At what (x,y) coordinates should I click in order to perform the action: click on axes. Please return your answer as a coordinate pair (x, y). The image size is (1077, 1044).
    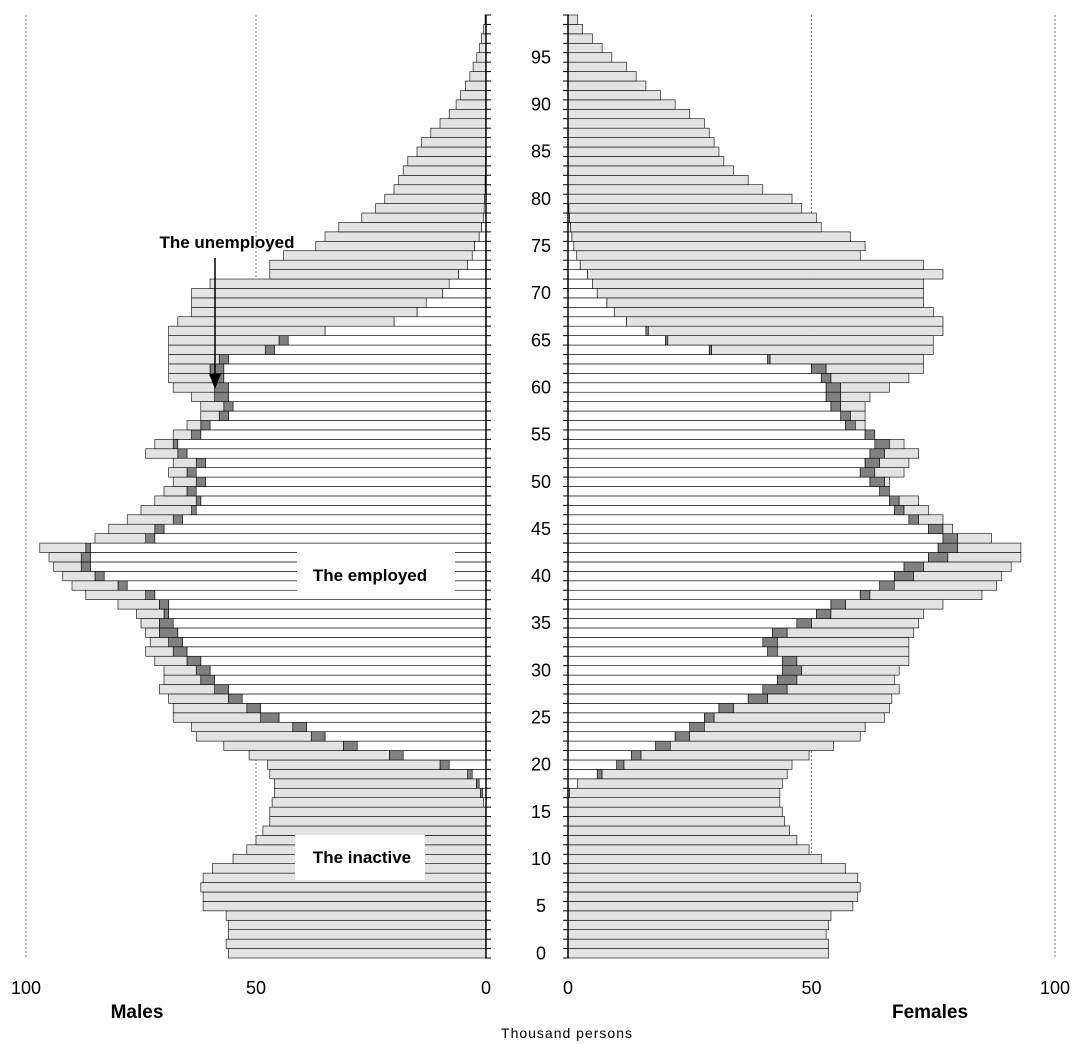
    Looking at the image, I should click on (527, 486).